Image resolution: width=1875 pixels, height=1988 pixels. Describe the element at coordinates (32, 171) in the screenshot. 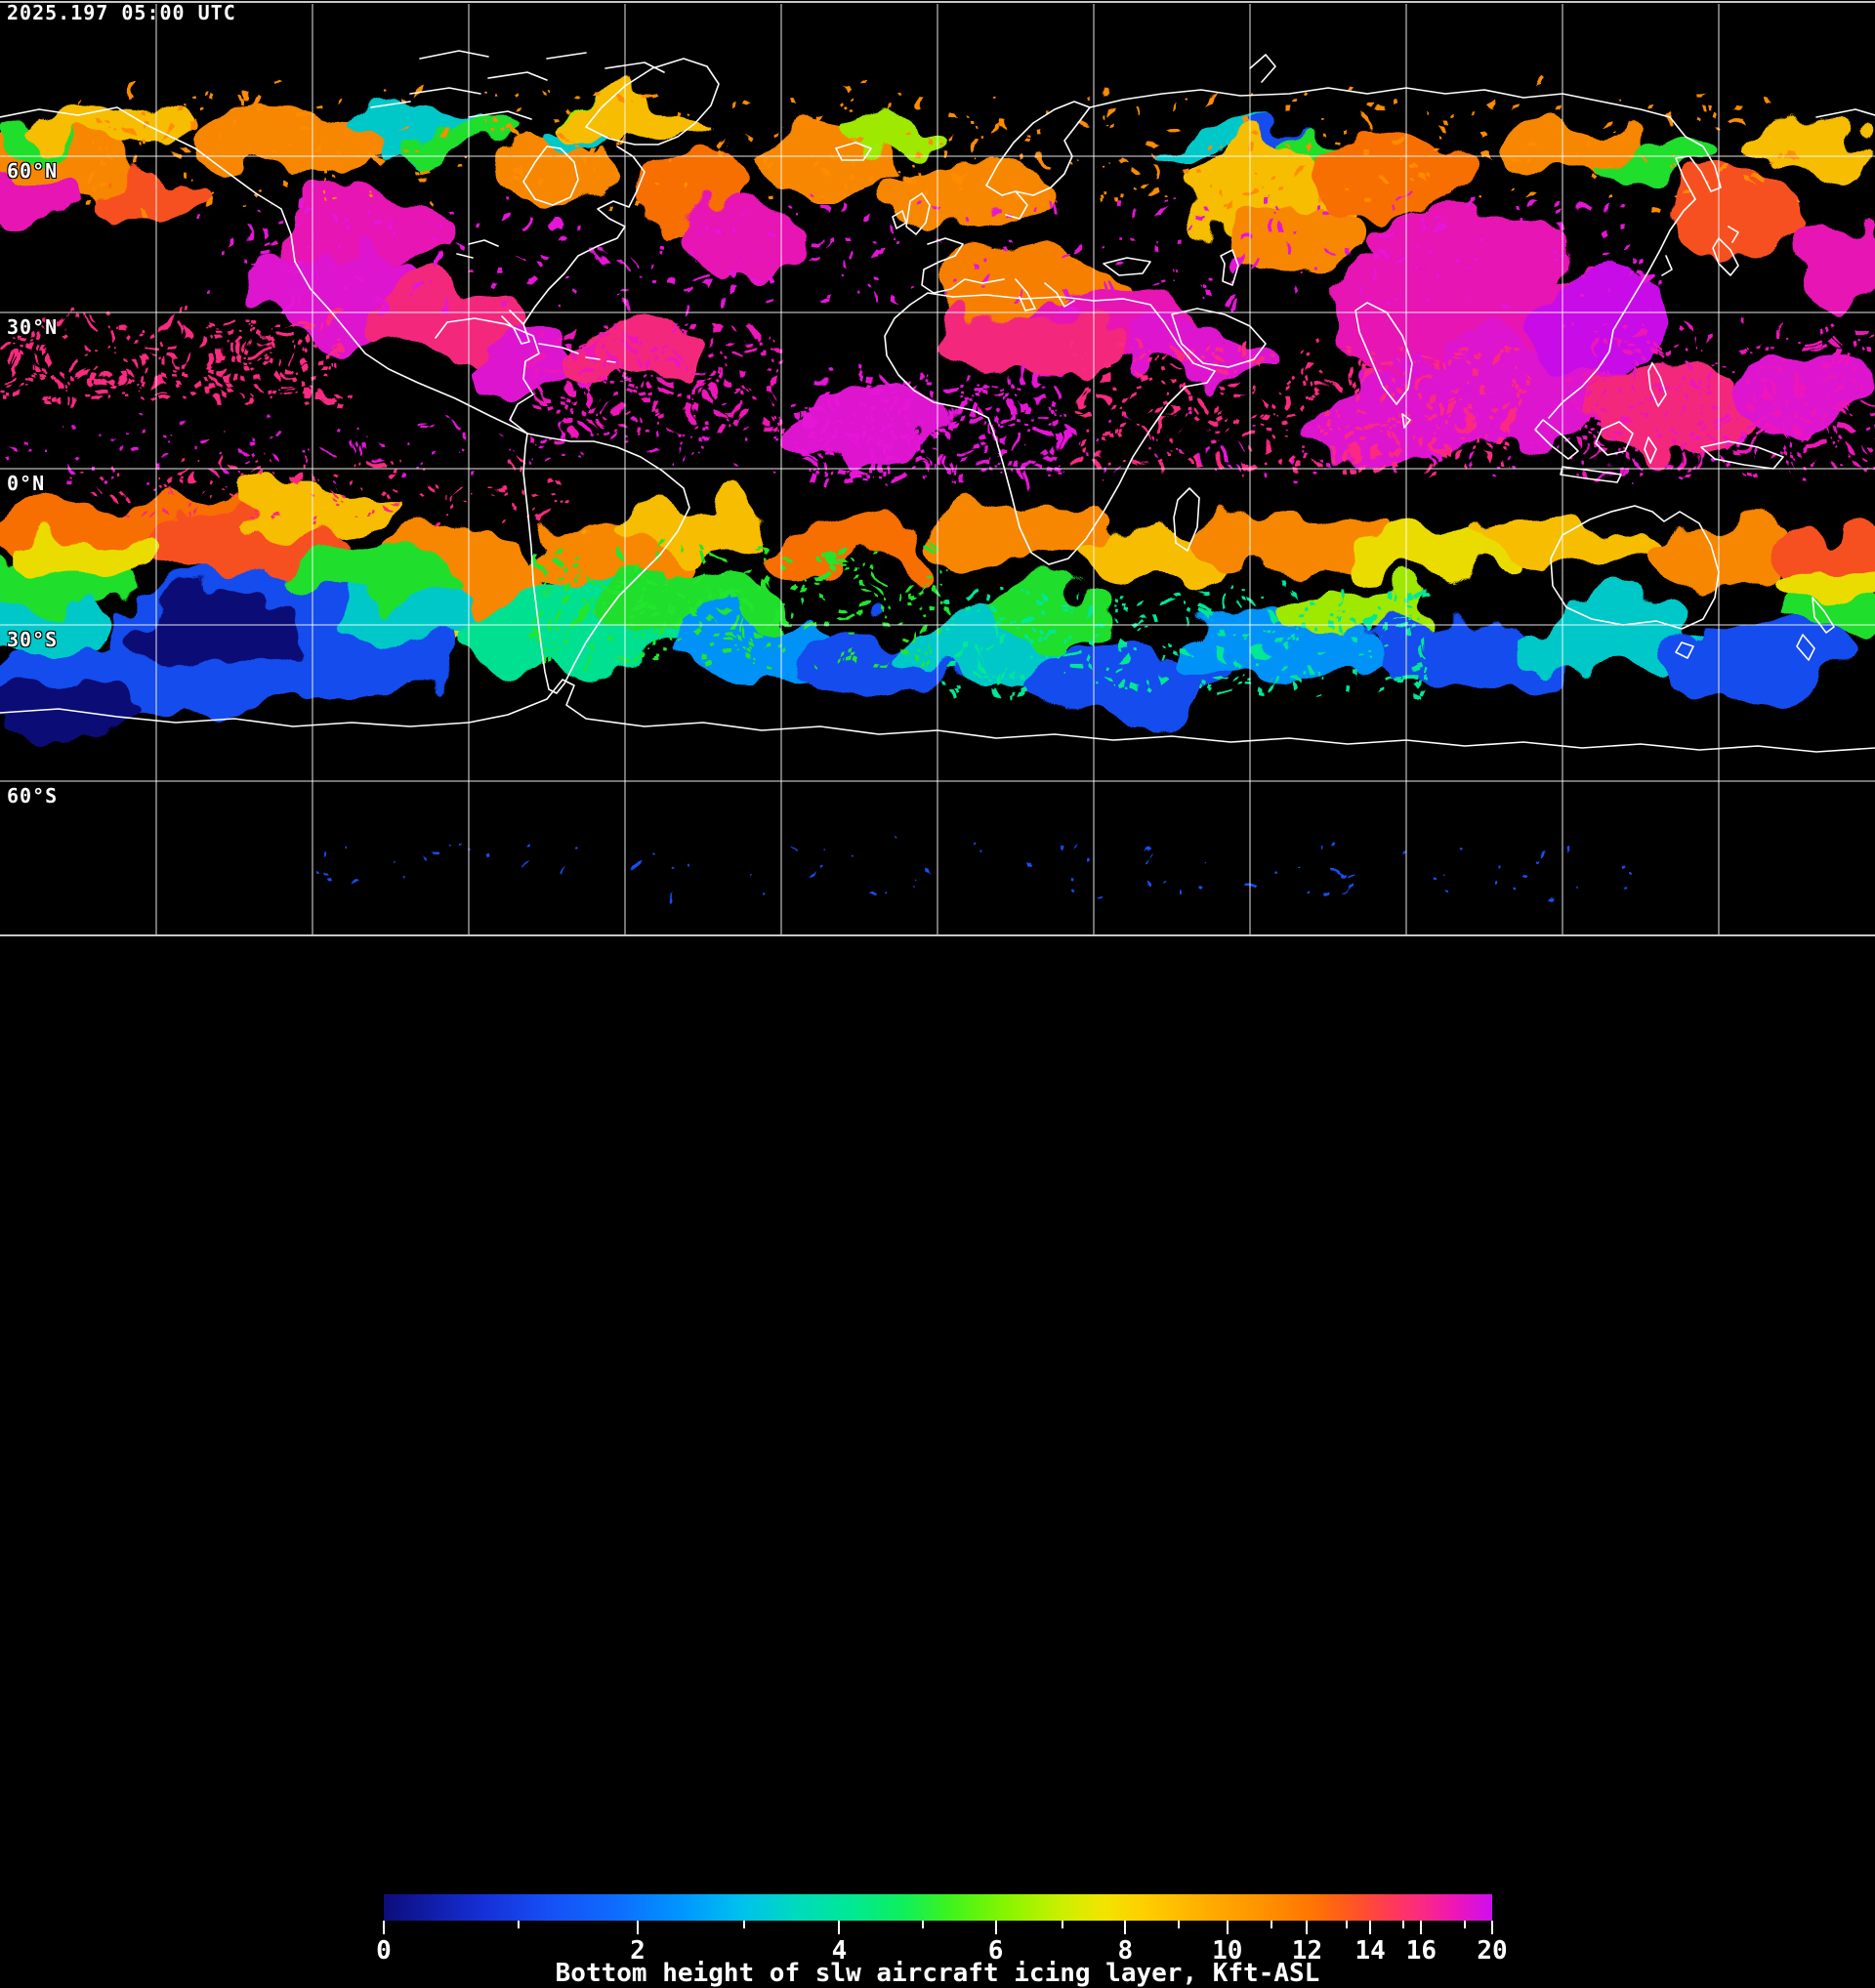

I see `latitude-label: 60°N` at that location.